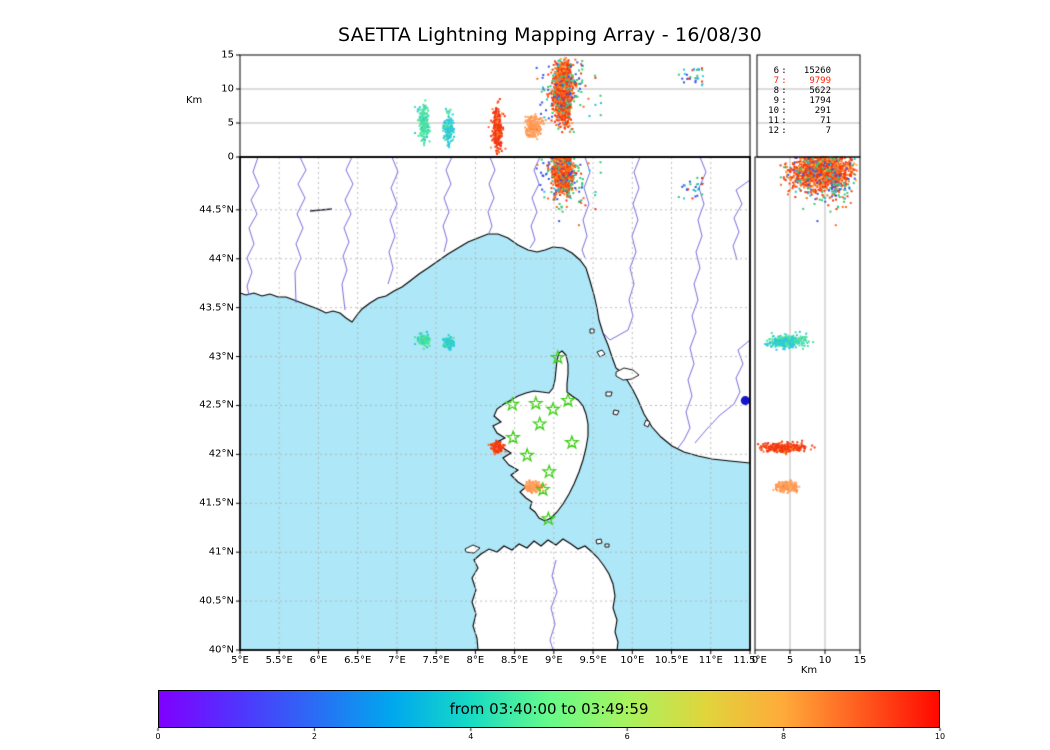 Image resolution: width=1050 pixels, height=750 pixels. What do you see at coordinates (158, 736) in the screenshot?
I see `colorbar-tick-label: 0` at bounding box center [158, 736].